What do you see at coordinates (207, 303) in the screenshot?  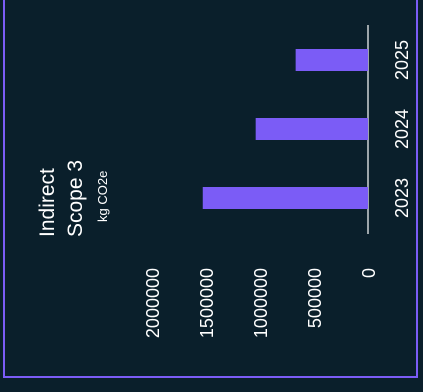 I see `y-tick-label: 1500000` at bounding box center [207, 303].